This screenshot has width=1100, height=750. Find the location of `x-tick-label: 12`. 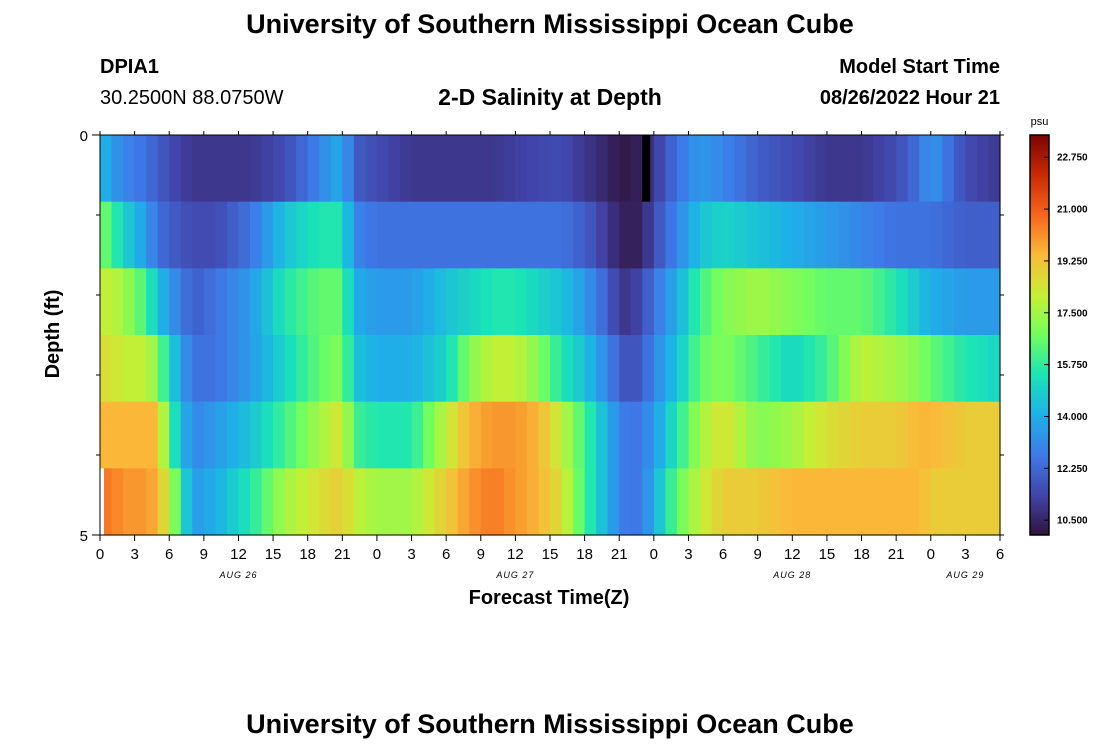

x-tick-label: 12 is located at coordinates (238, 554).